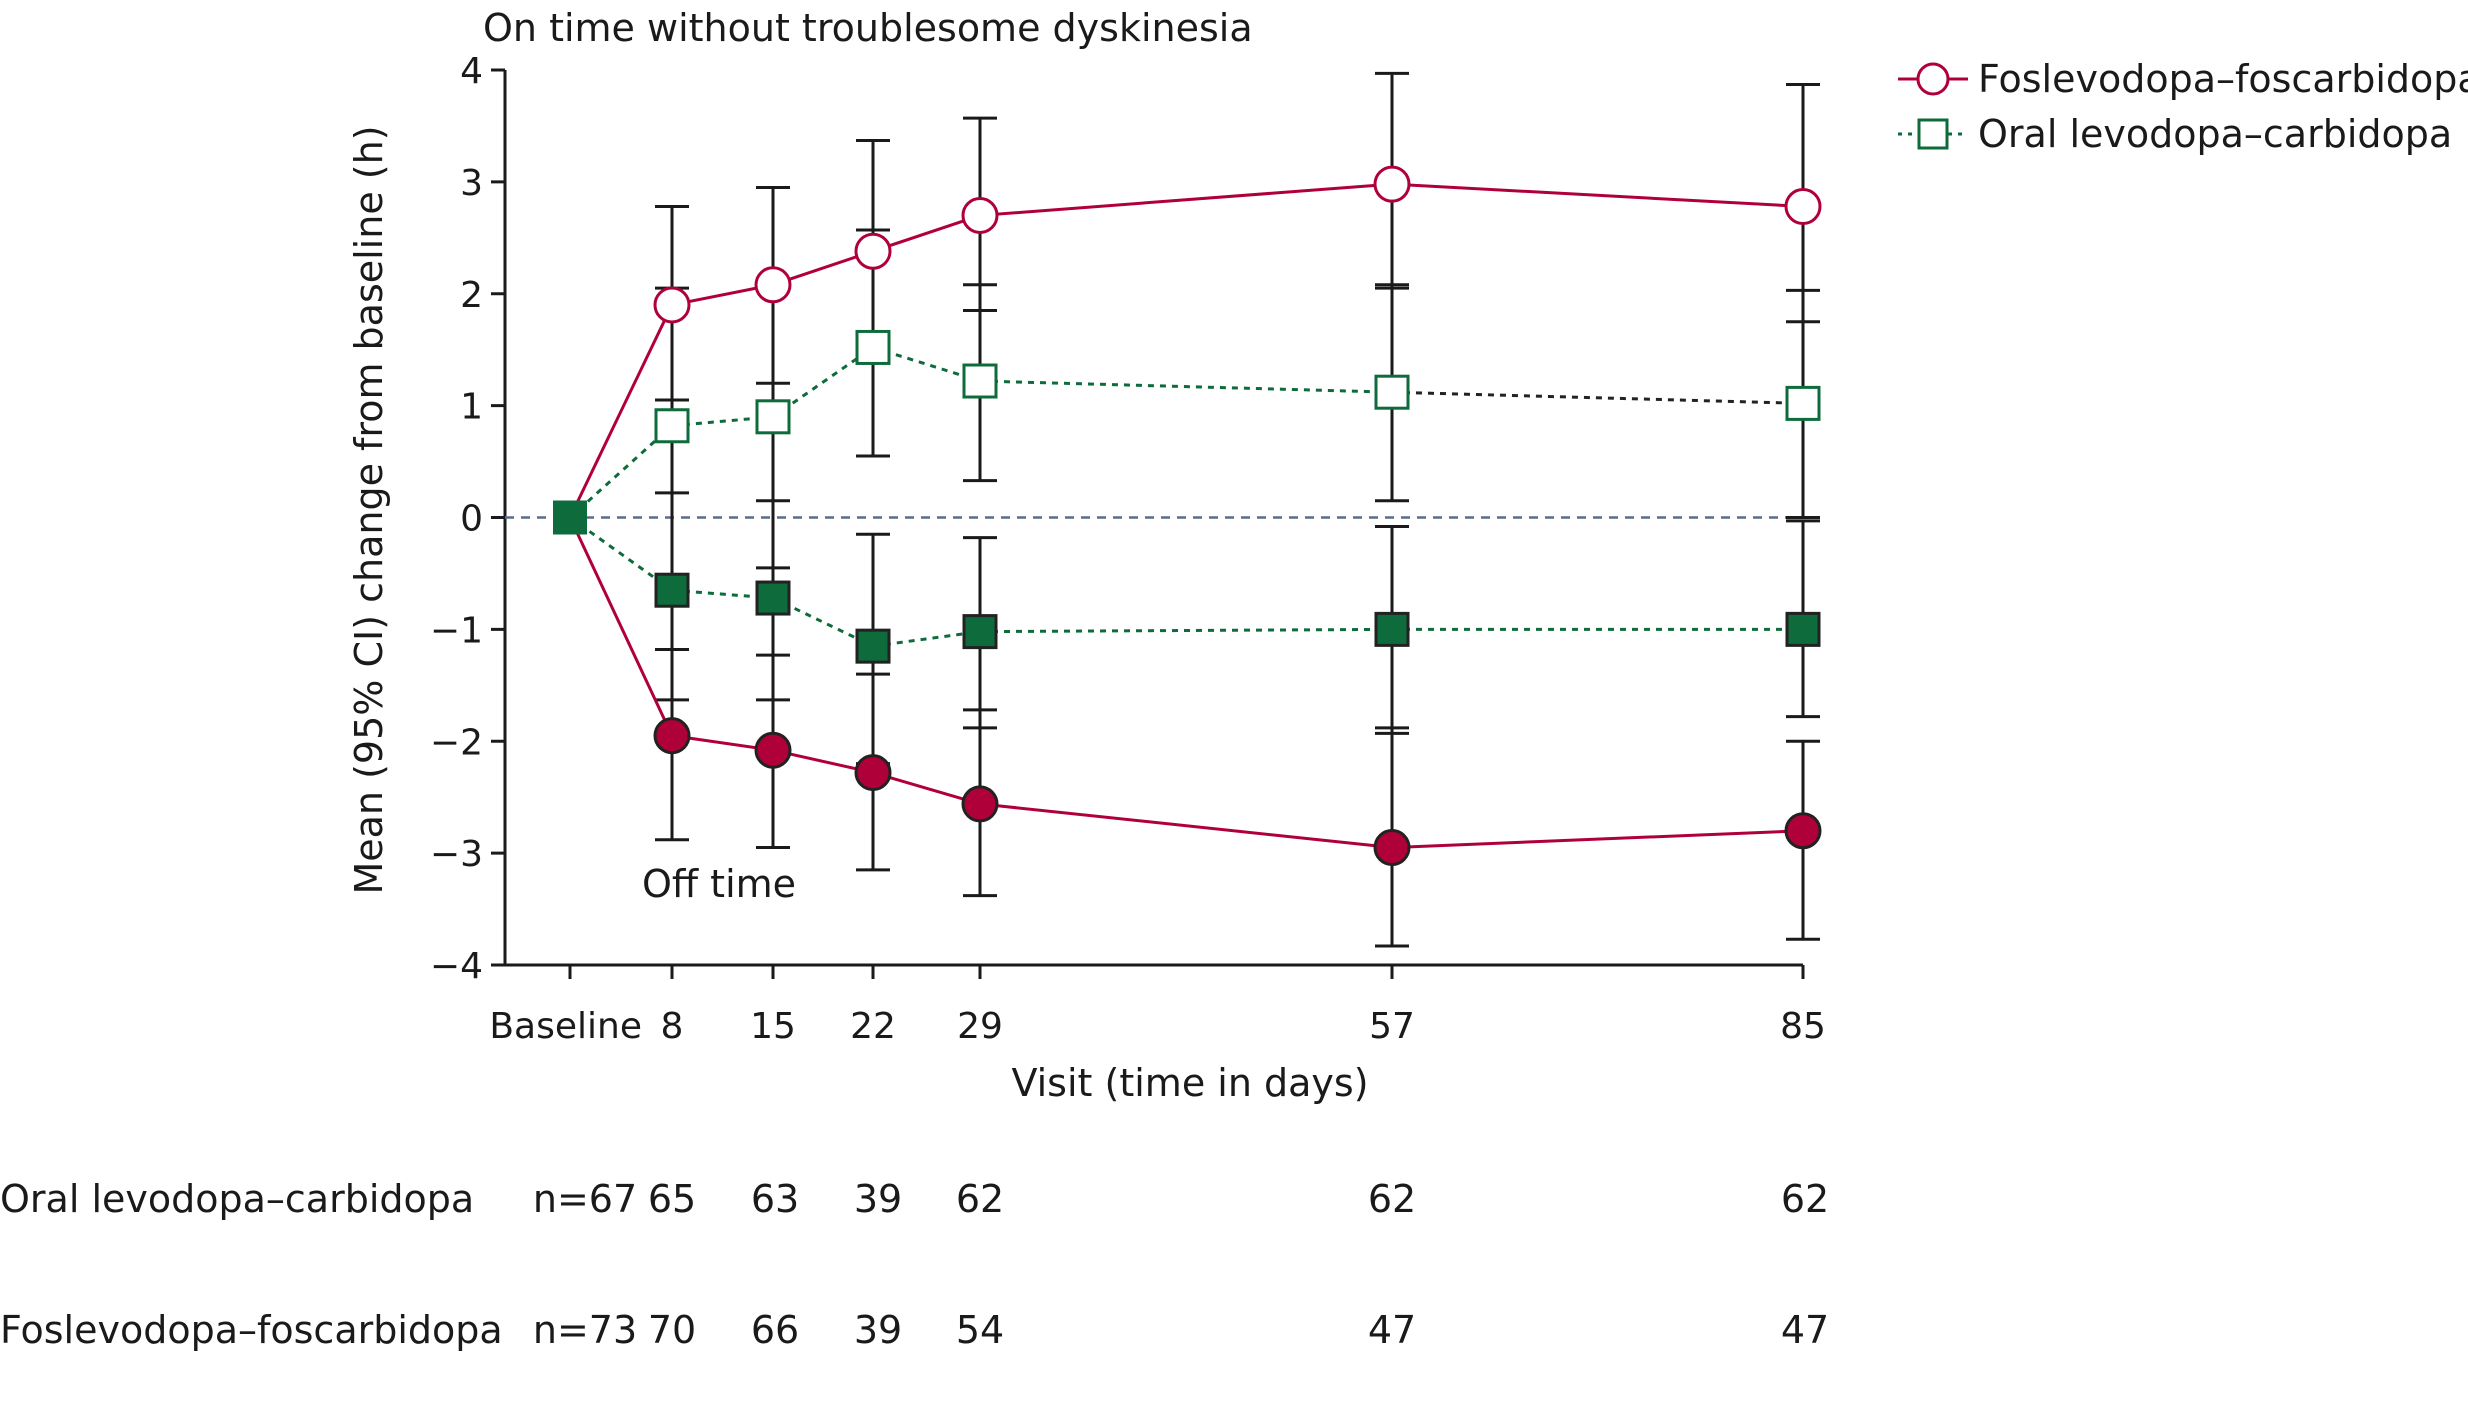 The width and height of the screenshot is (2468, 1412). Describe the element at coordinates (2215, 134) in the screenshot. I see `legend-oral-label: Oral levodopa–carbidopa` at that location.